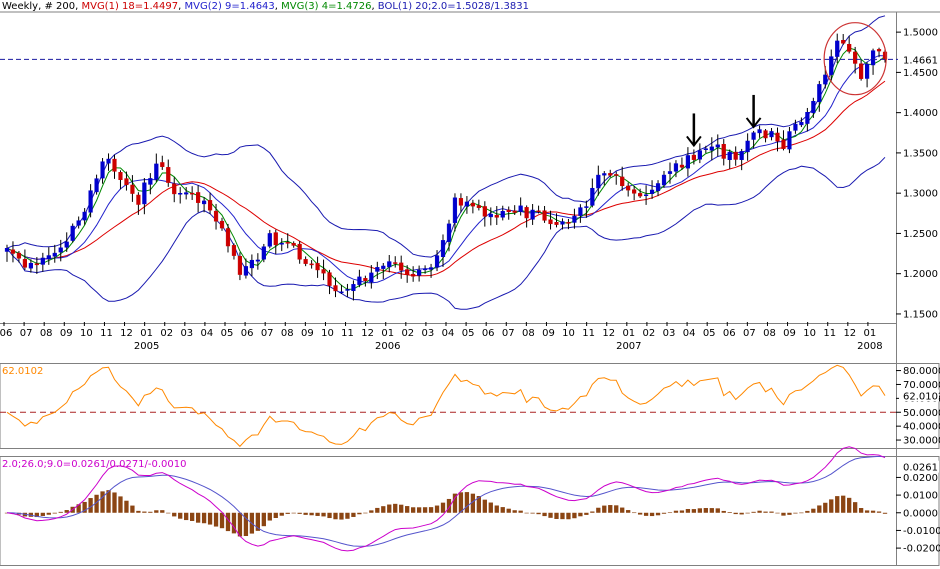 The height and width of the screenshot is (569, 940). I want to click on time-tick-label: 04, so click(207, 333).